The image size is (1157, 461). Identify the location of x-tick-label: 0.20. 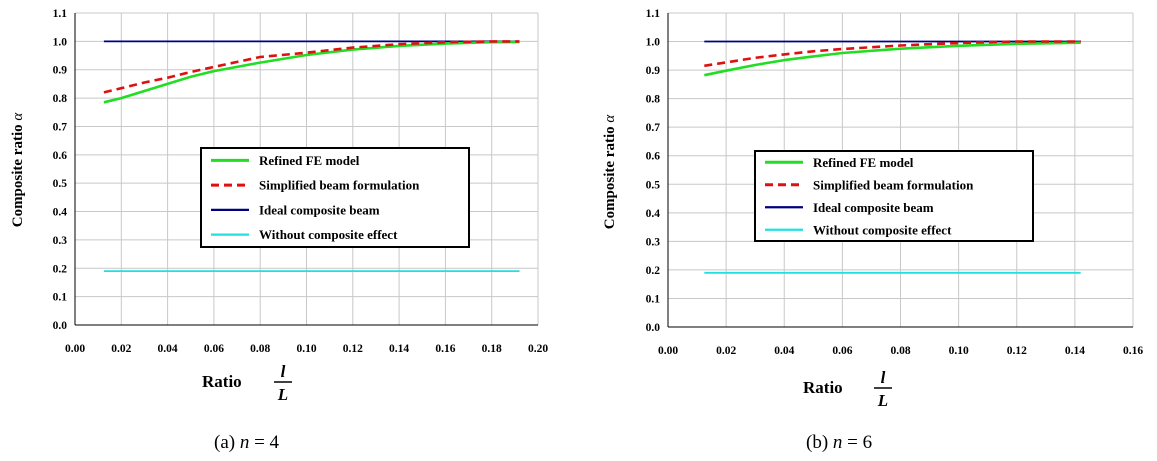
(538, 349).